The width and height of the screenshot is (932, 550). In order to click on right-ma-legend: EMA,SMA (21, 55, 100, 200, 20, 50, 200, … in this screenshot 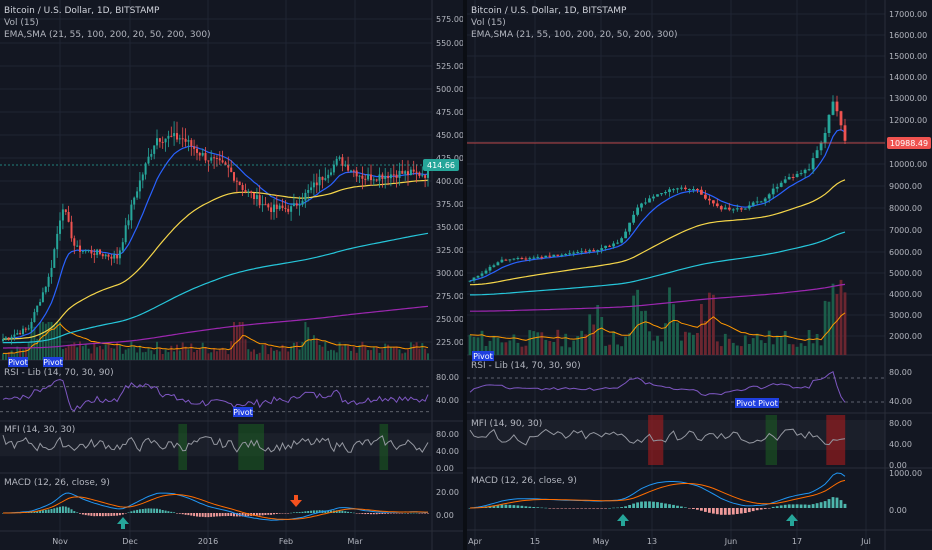, I will do `click(574, 35)`.